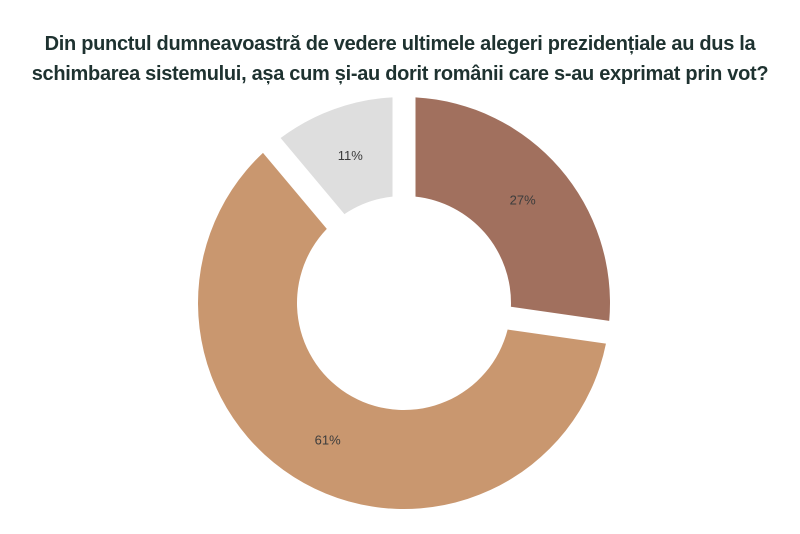 The width and height of the screenshot is (800, 534). What do you see at coordinates (350, 155) in the screenshot?
I see `donut-segment-label-11: 11%` at bounding box center [350, 155].